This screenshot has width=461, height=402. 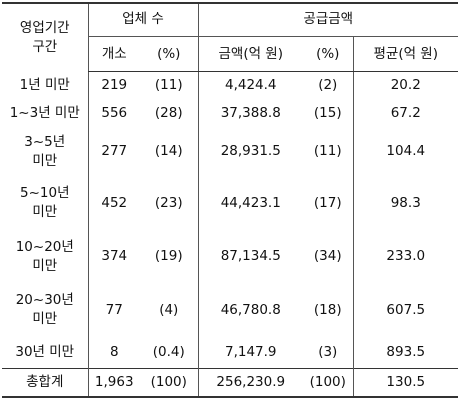 I want to click on period-cell: 20~30년 미만, so click(x=44, y=310).